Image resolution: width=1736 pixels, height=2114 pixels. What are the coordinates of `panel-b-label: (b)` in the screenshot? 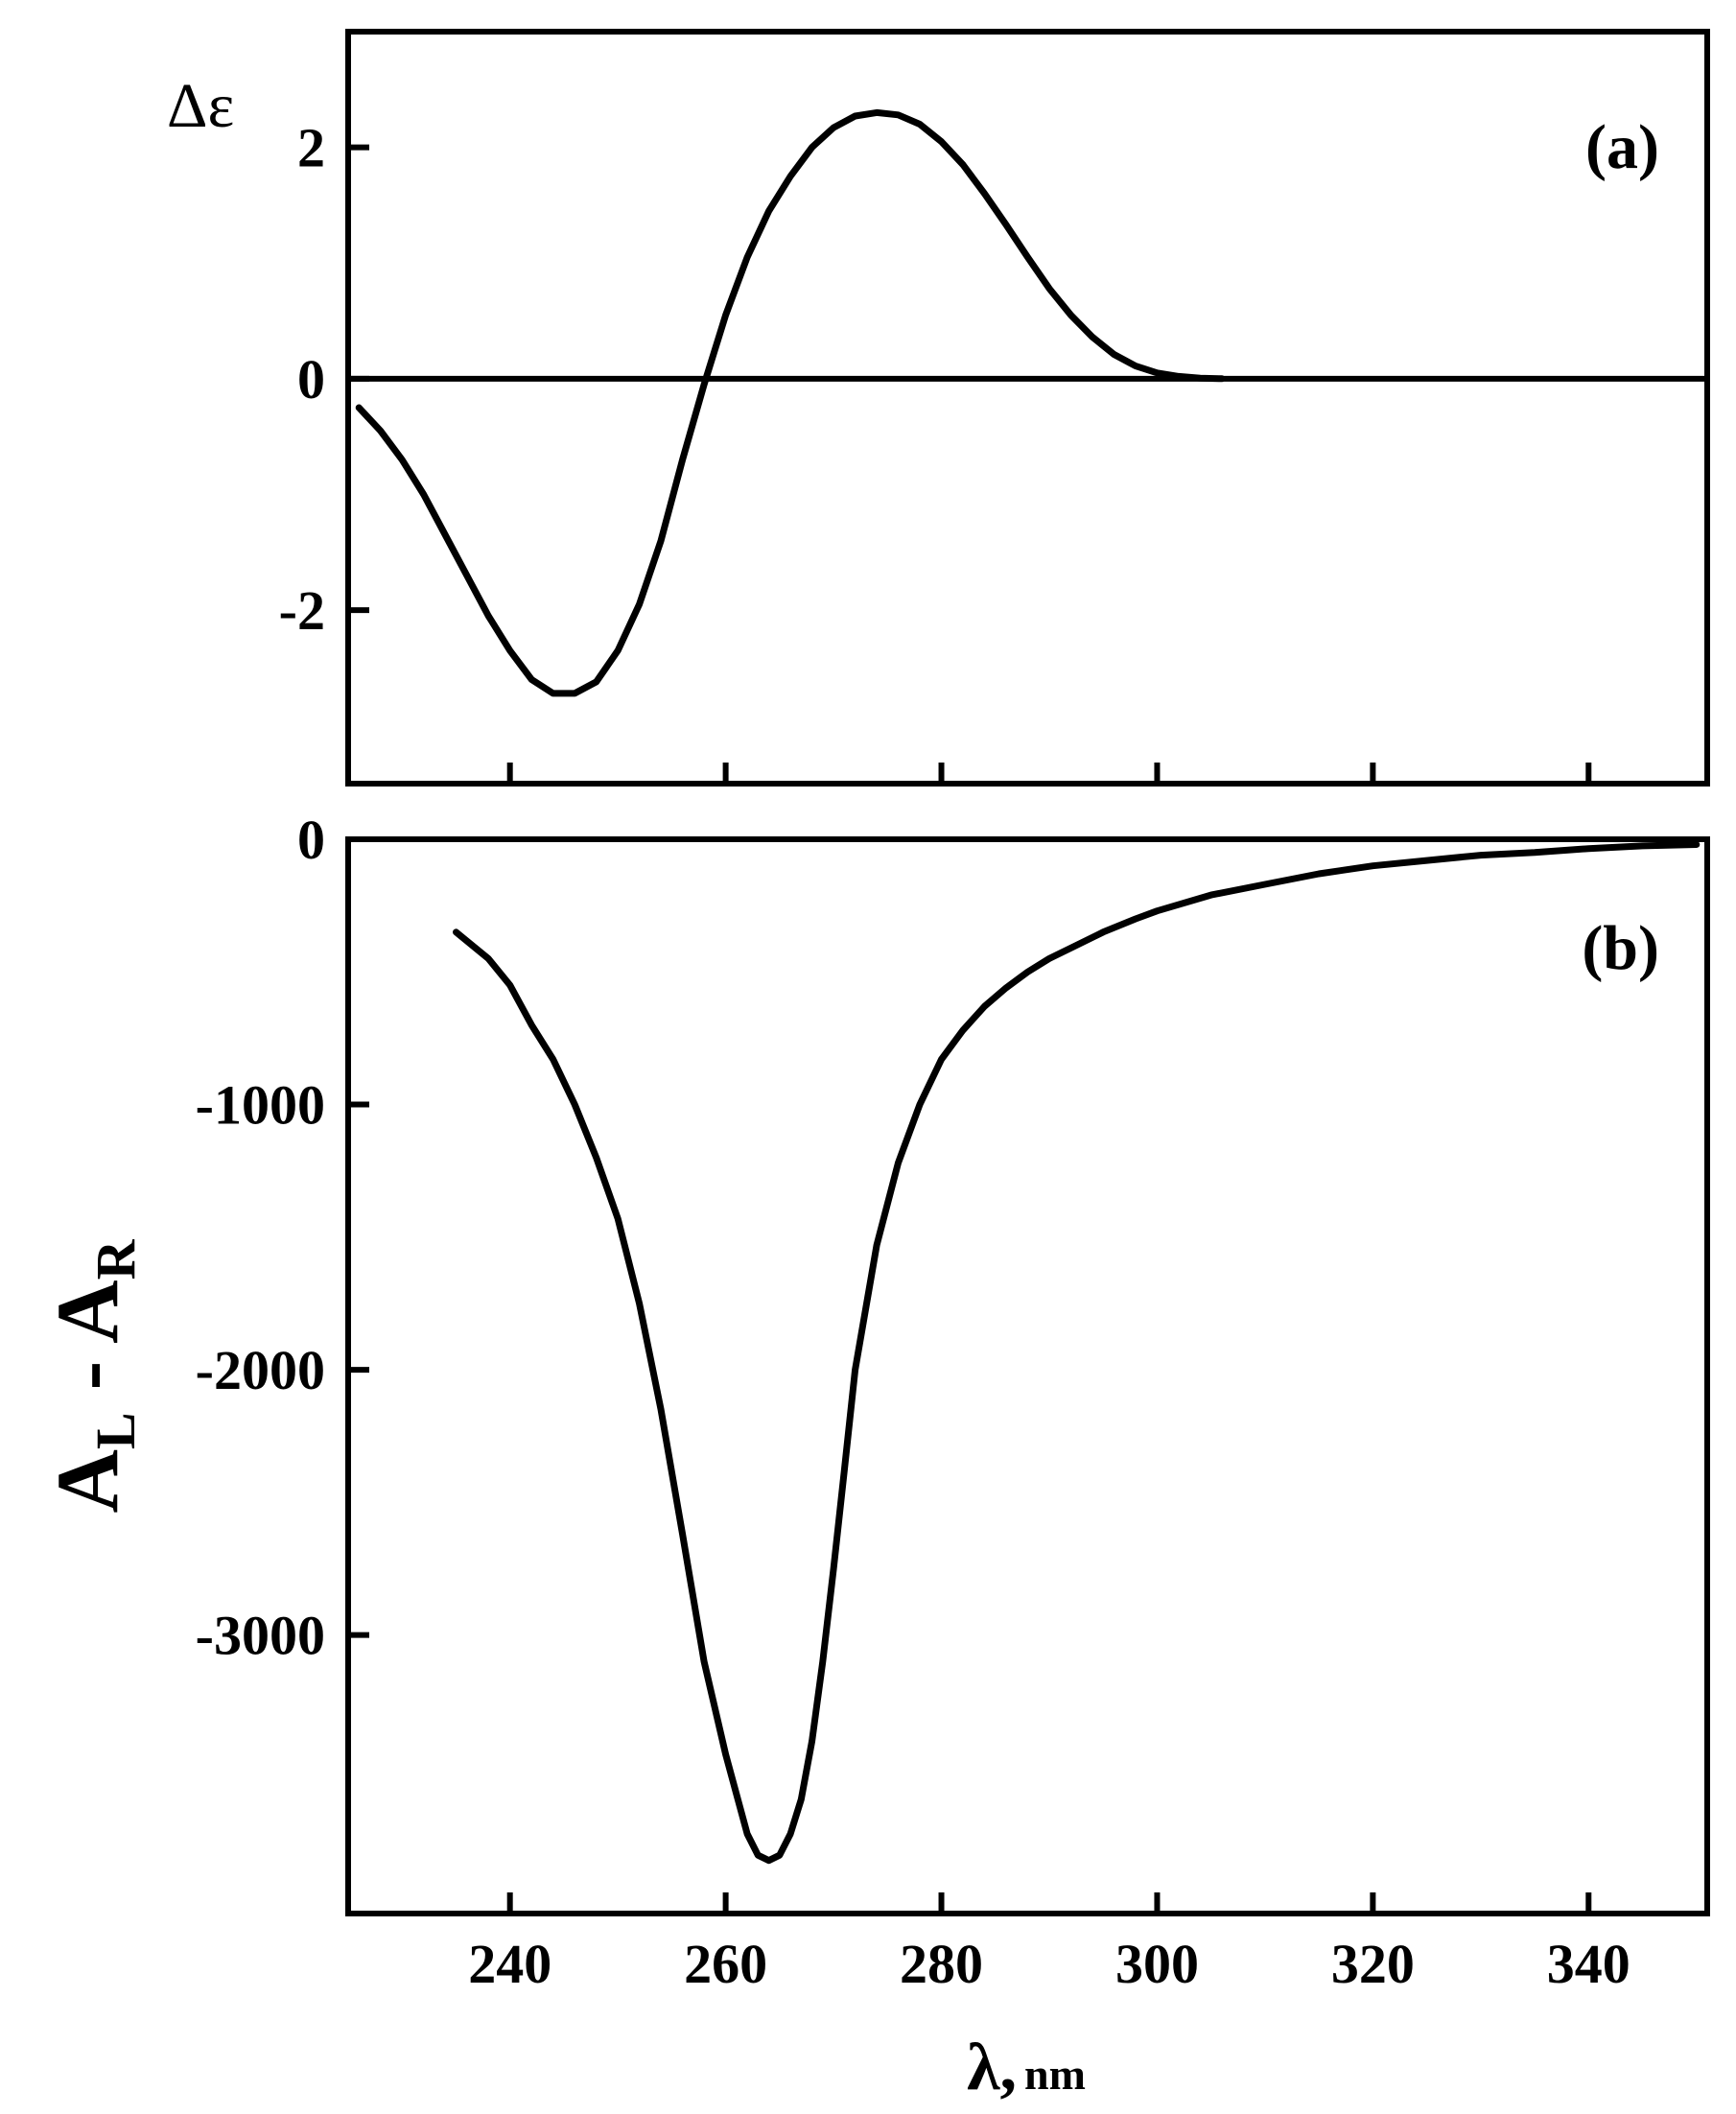 It's located at (1620, 948).